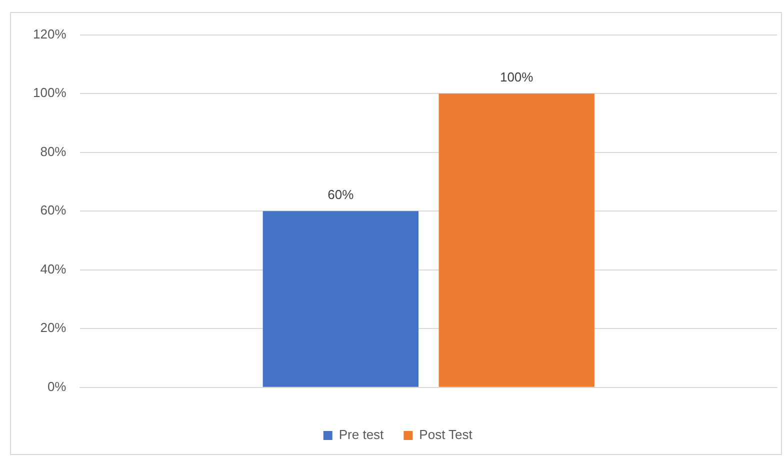 The height and width of the screenshot is (457, 784). What do you see at coordinates (446, 434) in the screenshot?
I see `legend-label: Post Test` at bounding box center [446, 434].